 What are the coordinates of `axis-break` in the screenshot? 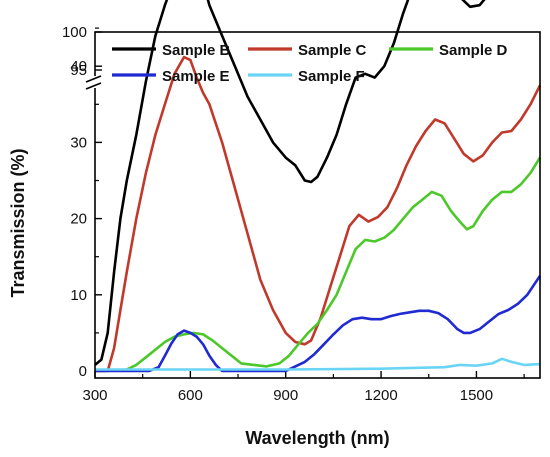 It's located at (93, 82).